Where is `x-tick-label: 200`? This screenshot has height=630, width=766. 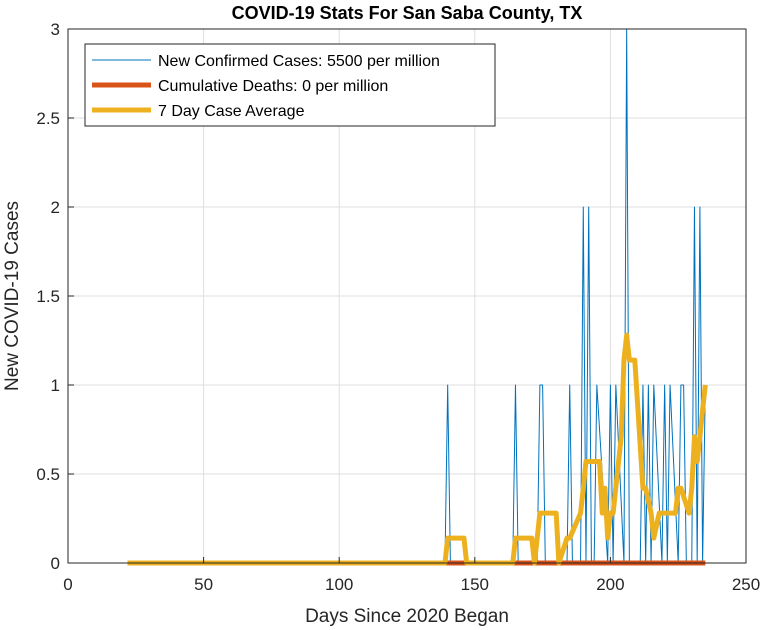
x-tick-label: 200 is located at coordinates (610, 584).